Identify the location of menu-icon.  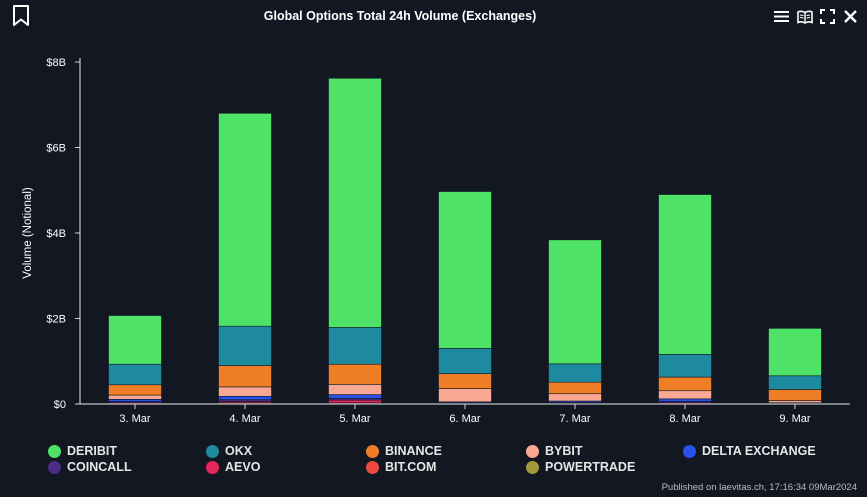
(781, 16).